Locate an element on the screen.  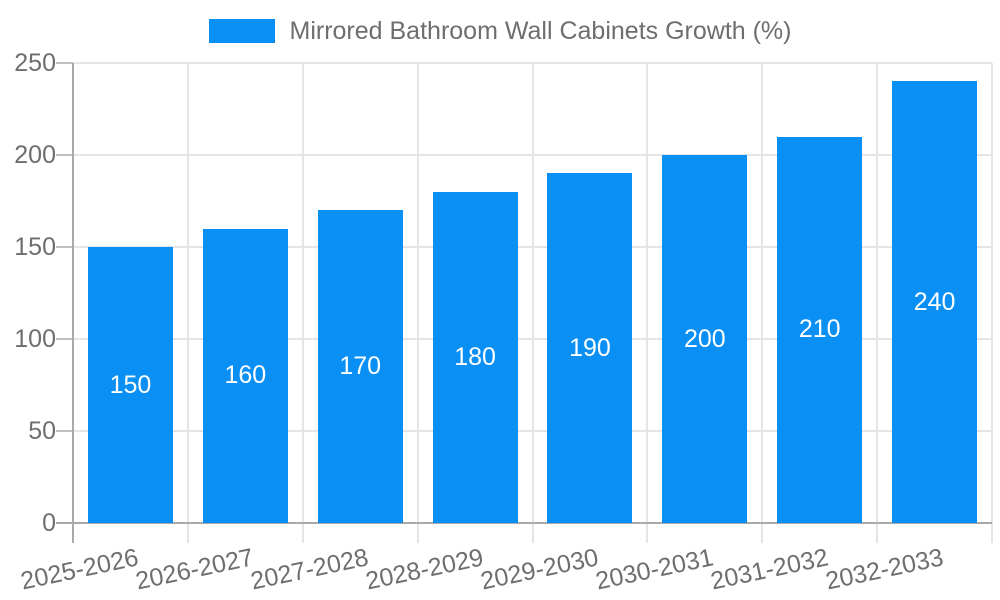
bar: 200 is located at coordinates (705, 339).